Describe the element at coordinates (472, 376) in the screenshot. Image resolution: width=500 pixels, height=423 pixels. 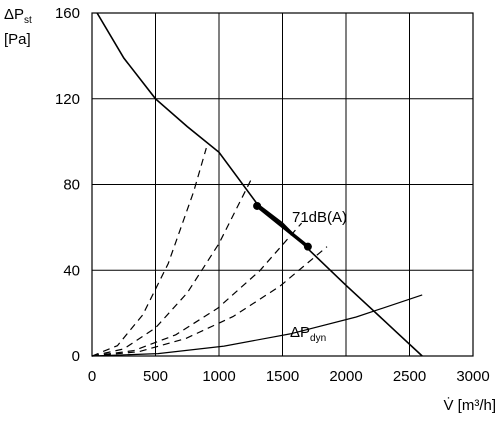
I see `x-tick-label: 3000` at that location.